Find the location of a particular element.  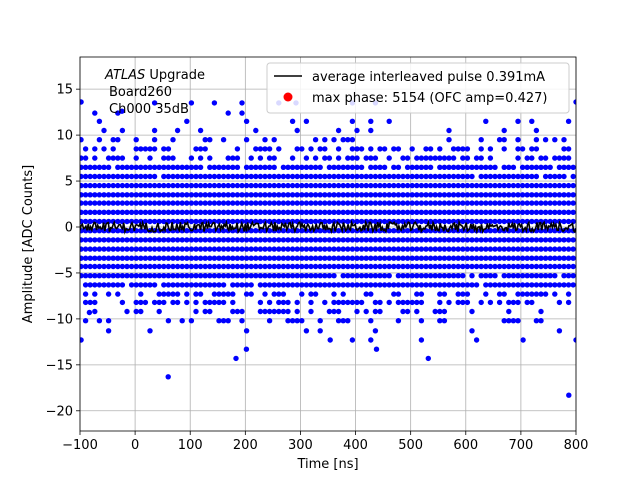

legend-entry-average-pulse: average interleaved pulse 0.391mA is located at coordinates (428, 77).